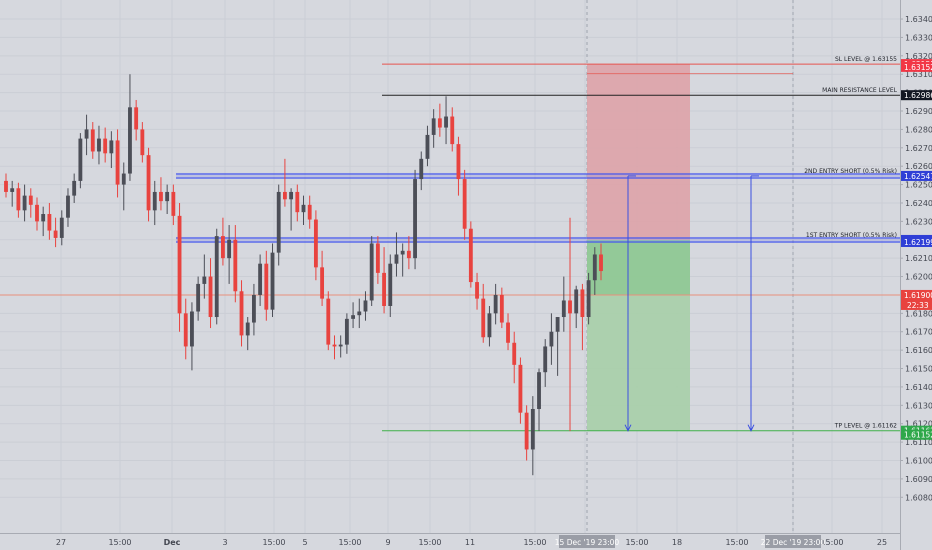  I want to click on entry-price-badge: 1.62547, so click(916, 175).